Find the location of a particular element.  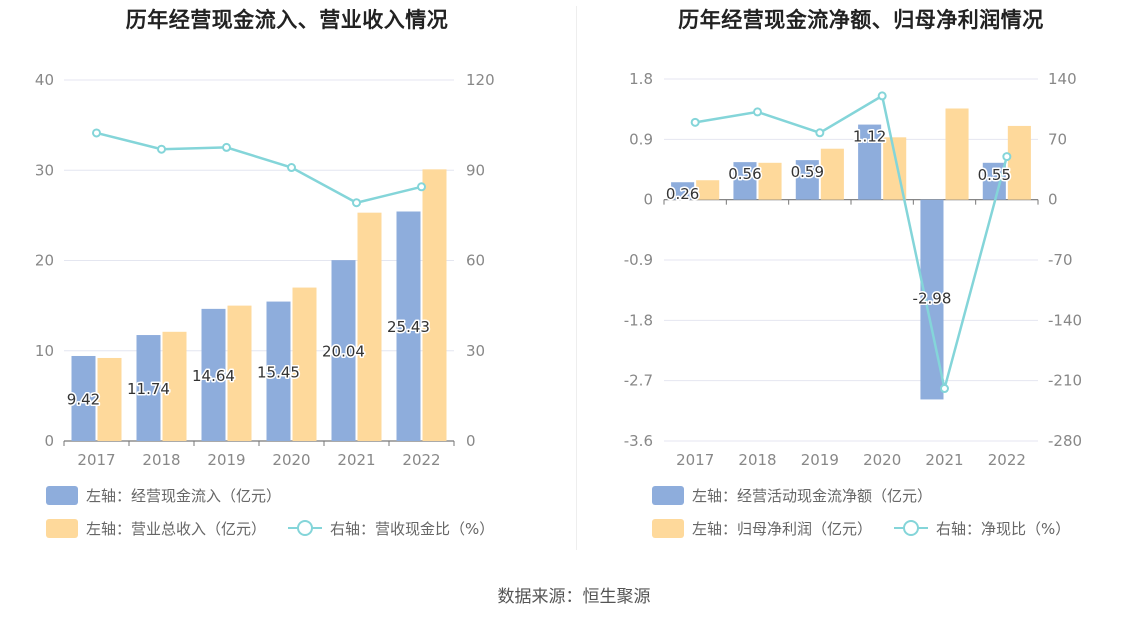

data-label: 9.42 is located at coordinates (83, 399).